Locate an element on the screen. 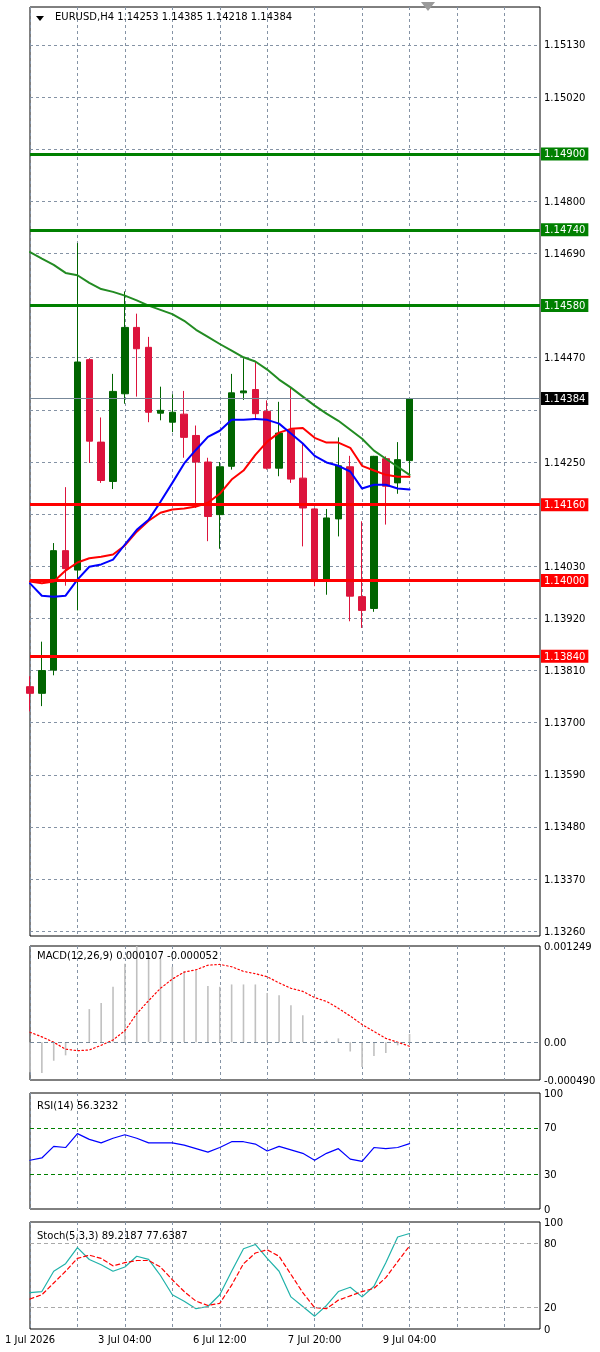 The image size is (600, 1352). y-tick-label: -0.000490 is located at coordinates (570, 1080).